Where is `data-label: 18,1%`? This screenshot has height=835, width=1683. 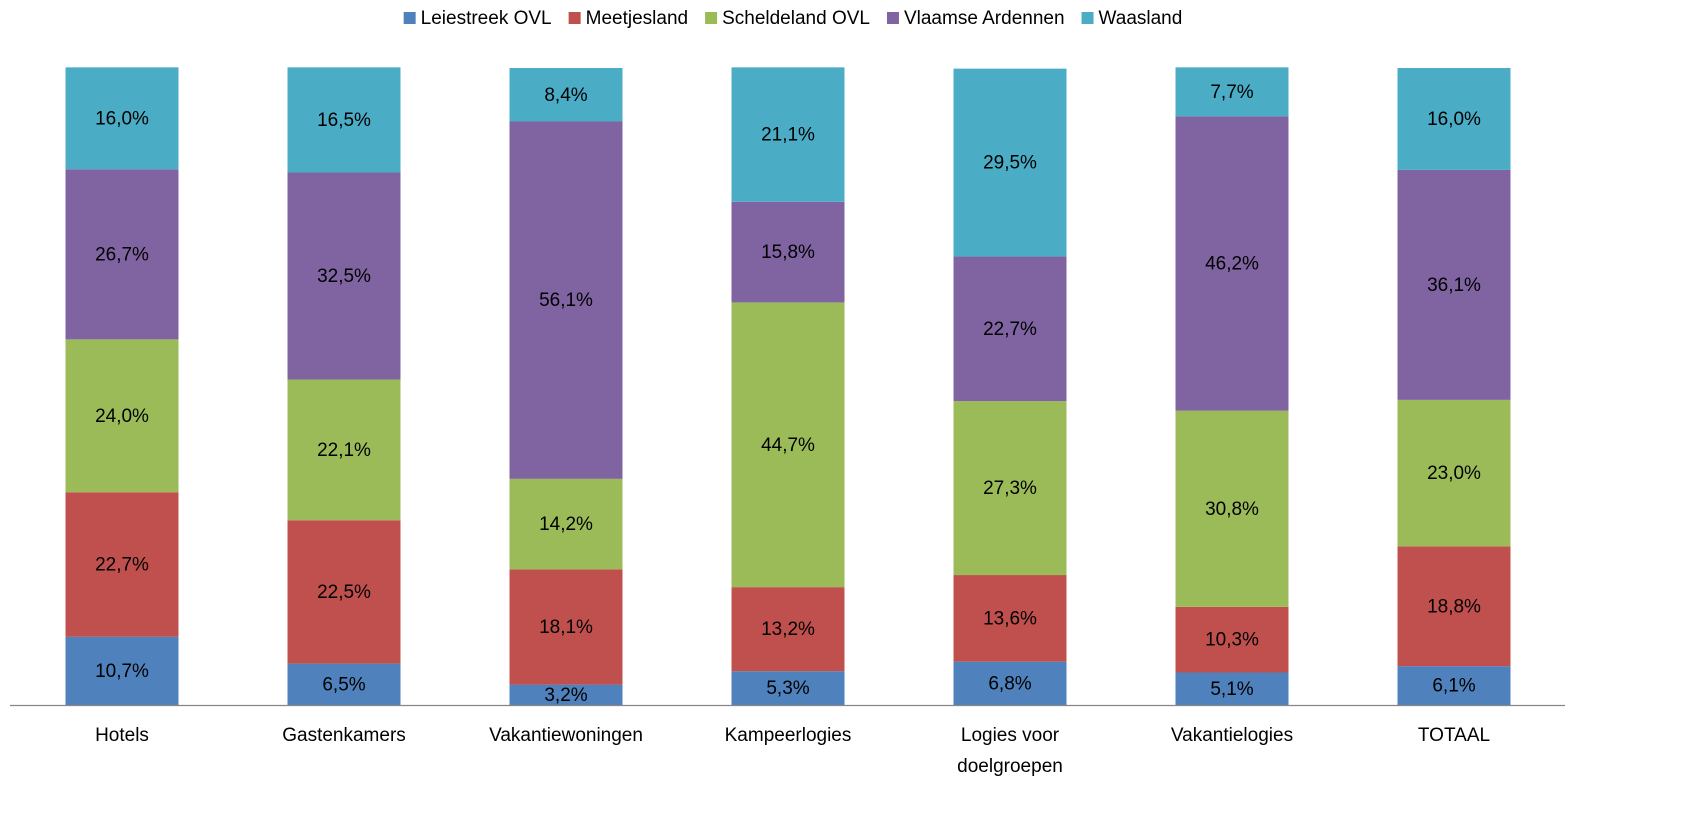
data-label: 18,1% is located at coordinates (566, 627).